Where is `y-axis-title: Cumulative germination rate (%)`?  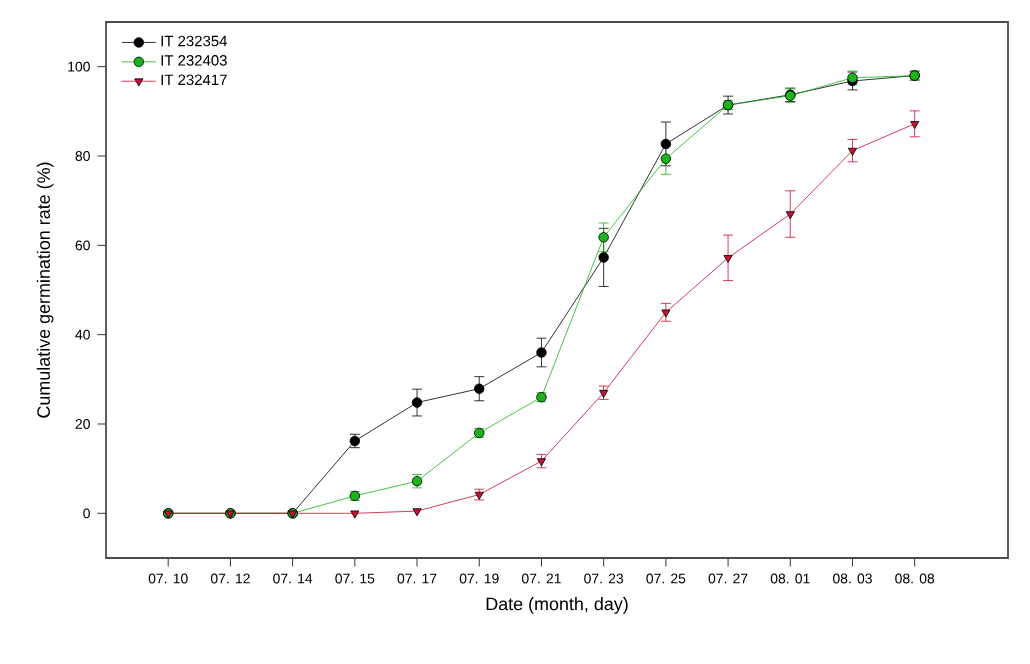
y-axis-title: Cumulative germination rate (%) is located at coordinates (45, 290).